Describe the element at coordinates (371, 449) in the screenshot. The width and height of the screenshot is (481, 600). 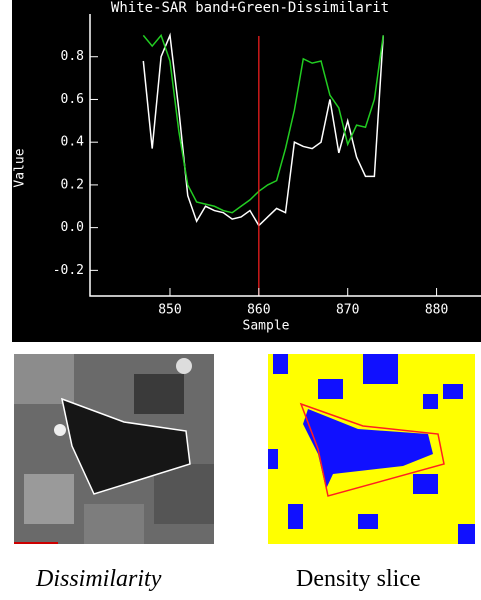
I see `density-slice-image` at that location.